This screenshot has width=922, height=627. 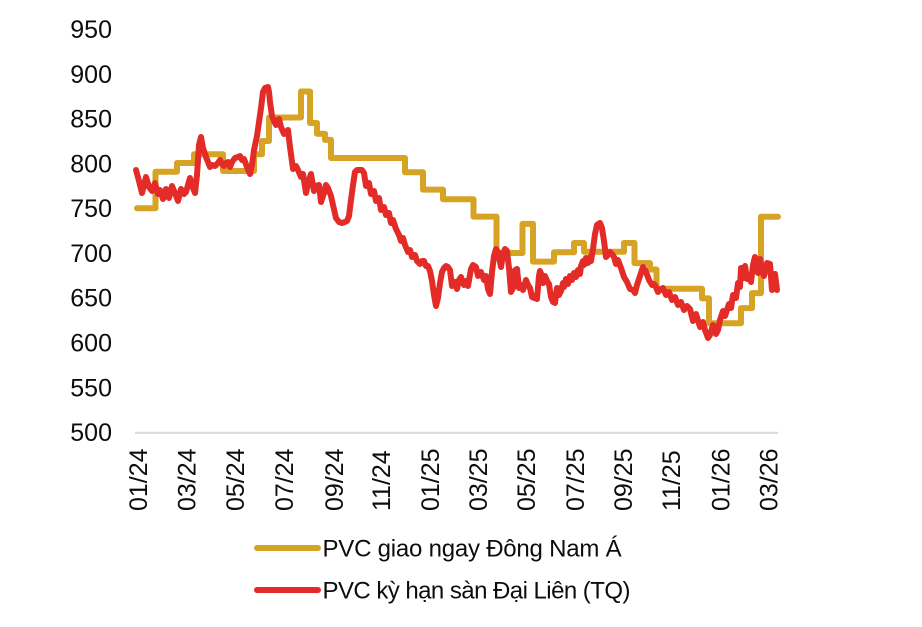 What do you see at coordinates (476, 591) in the screenshot?
I see `svg-text: PVC kỳ hạn sàn Đại Liên (TQ)` at bounding box center [476, 591].